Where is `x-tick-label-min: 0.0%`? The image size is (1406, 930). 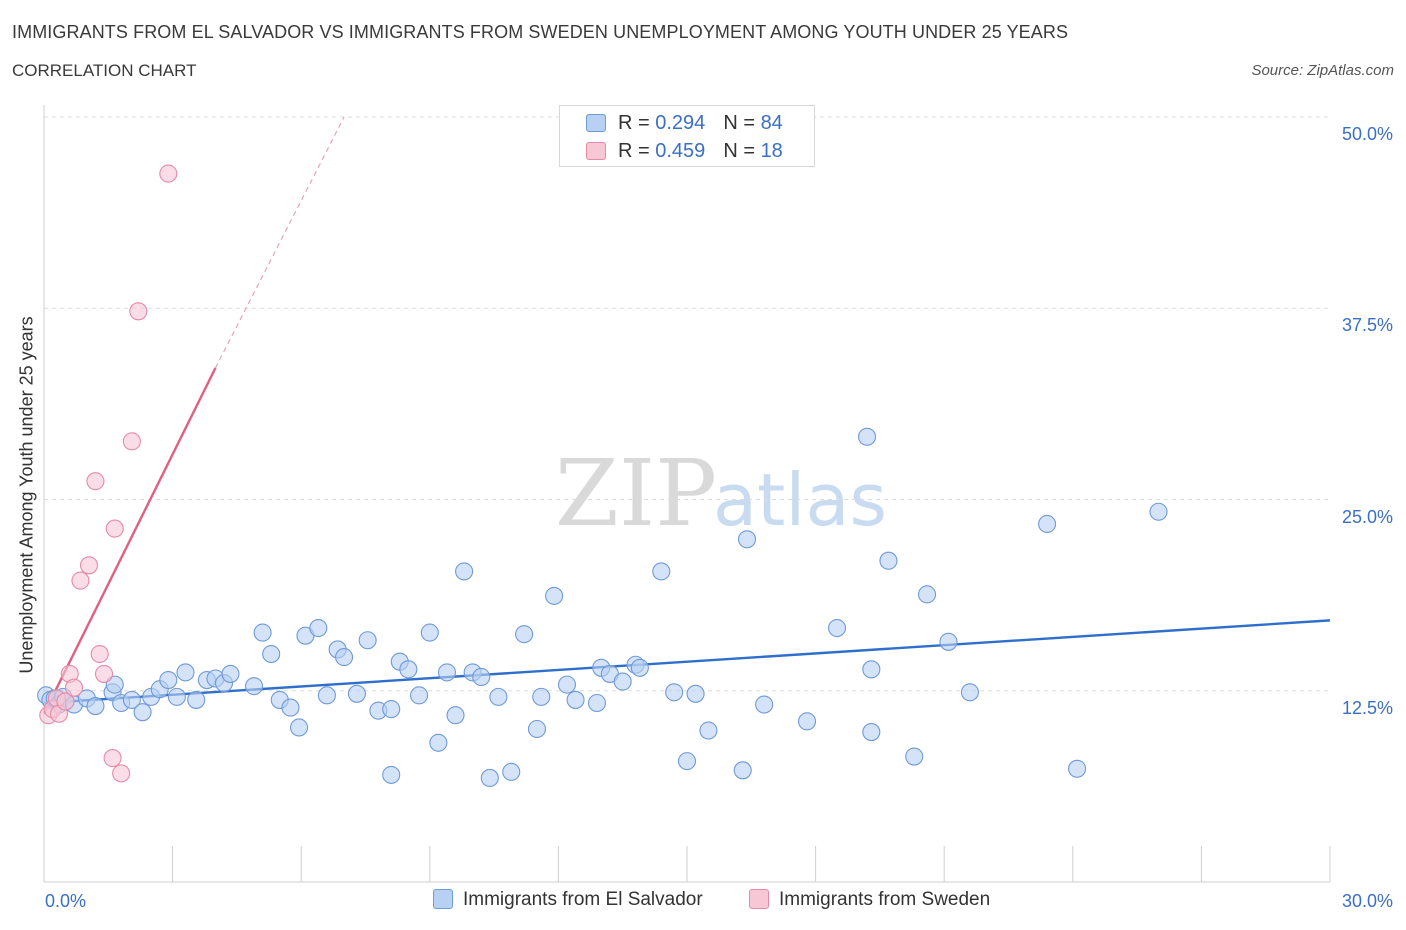
x-tick-label-min: 0.0% is located at coordinates (66, 901).